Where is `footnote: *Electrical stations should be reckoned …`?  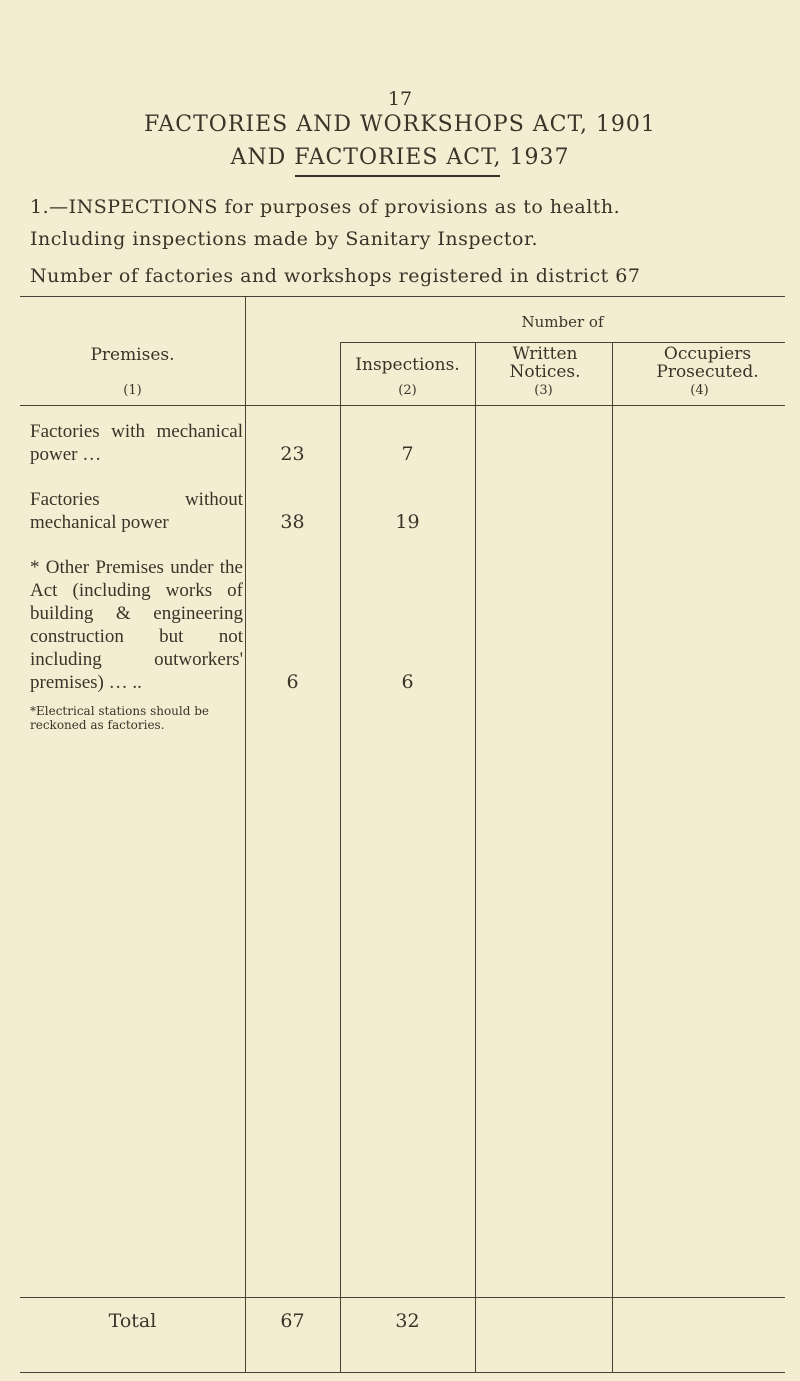
footnote: *Electrical stations should be reckoned … is located at coordinates (120, 718).